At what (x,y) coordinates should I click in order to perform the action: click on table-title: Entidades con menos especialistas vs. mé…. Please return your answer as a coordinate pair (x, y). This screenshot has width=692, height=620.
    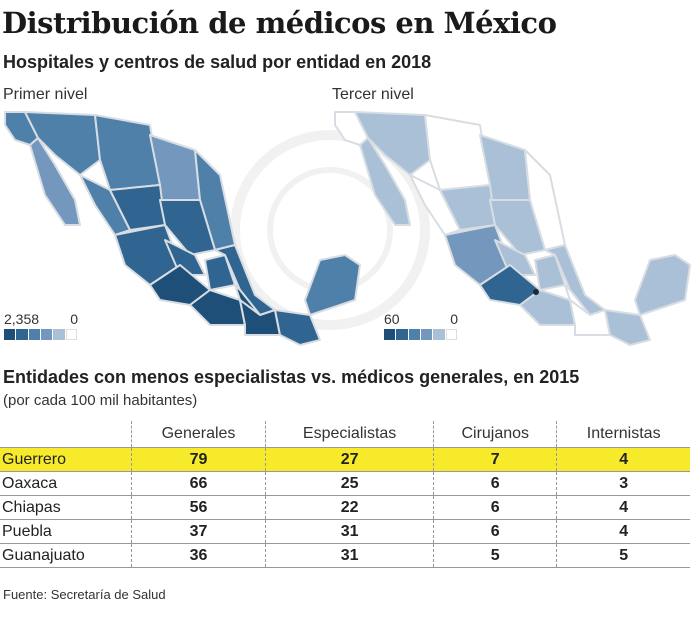
    Looking at the image, I should click on (291, 377).